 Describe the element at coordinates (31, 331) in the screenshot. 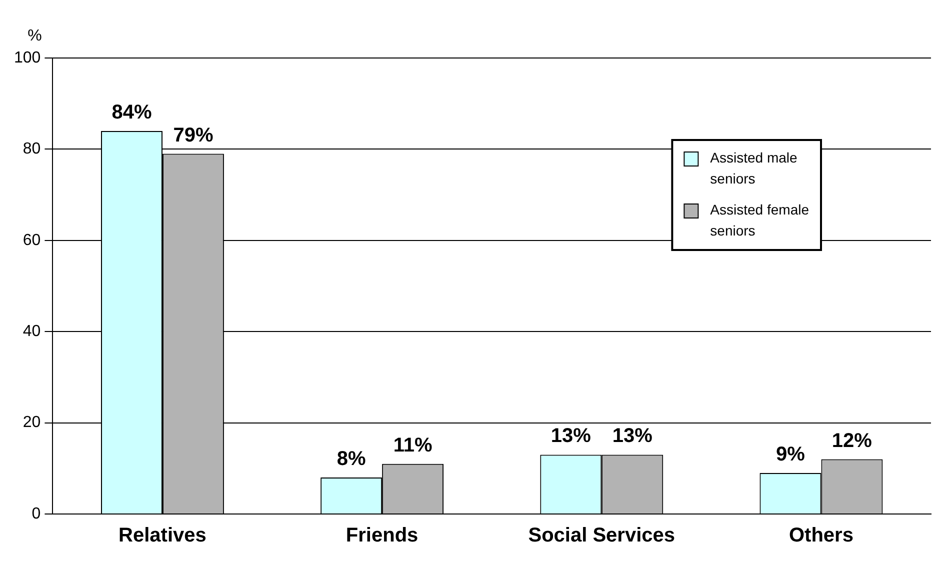

I see `y-tick-label: 40` at that location.